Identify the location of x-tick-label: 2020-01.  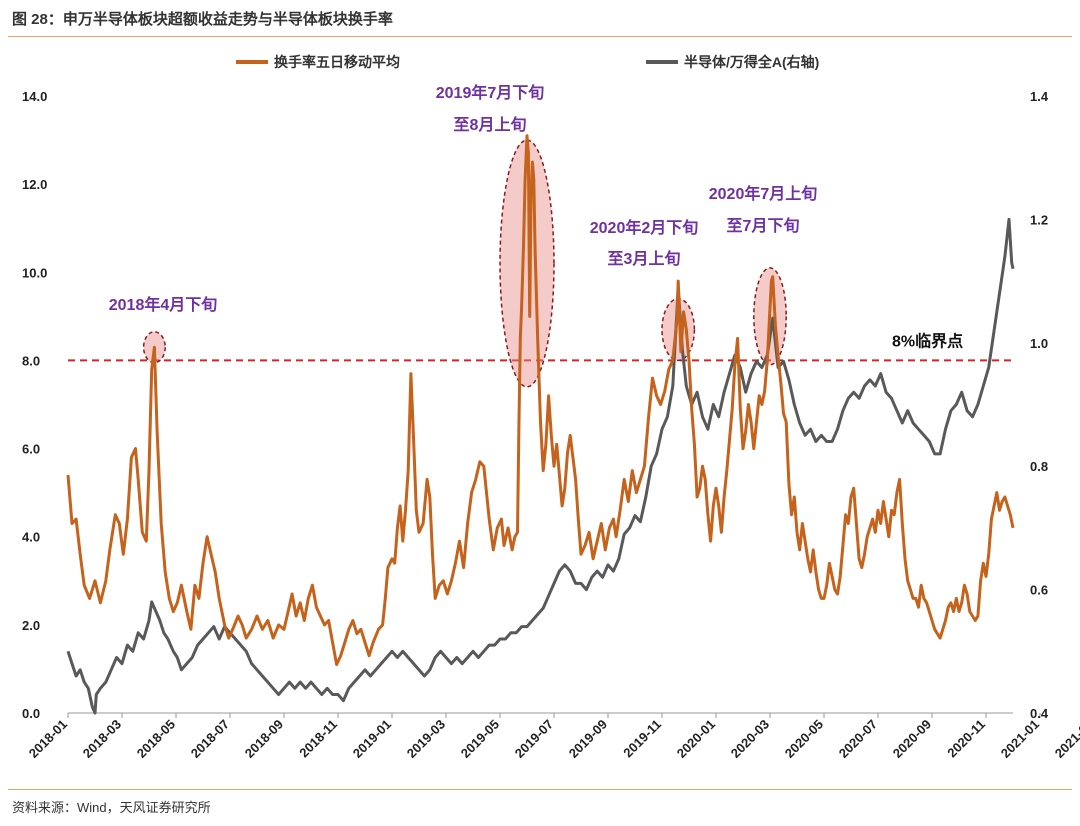
(696, 739).